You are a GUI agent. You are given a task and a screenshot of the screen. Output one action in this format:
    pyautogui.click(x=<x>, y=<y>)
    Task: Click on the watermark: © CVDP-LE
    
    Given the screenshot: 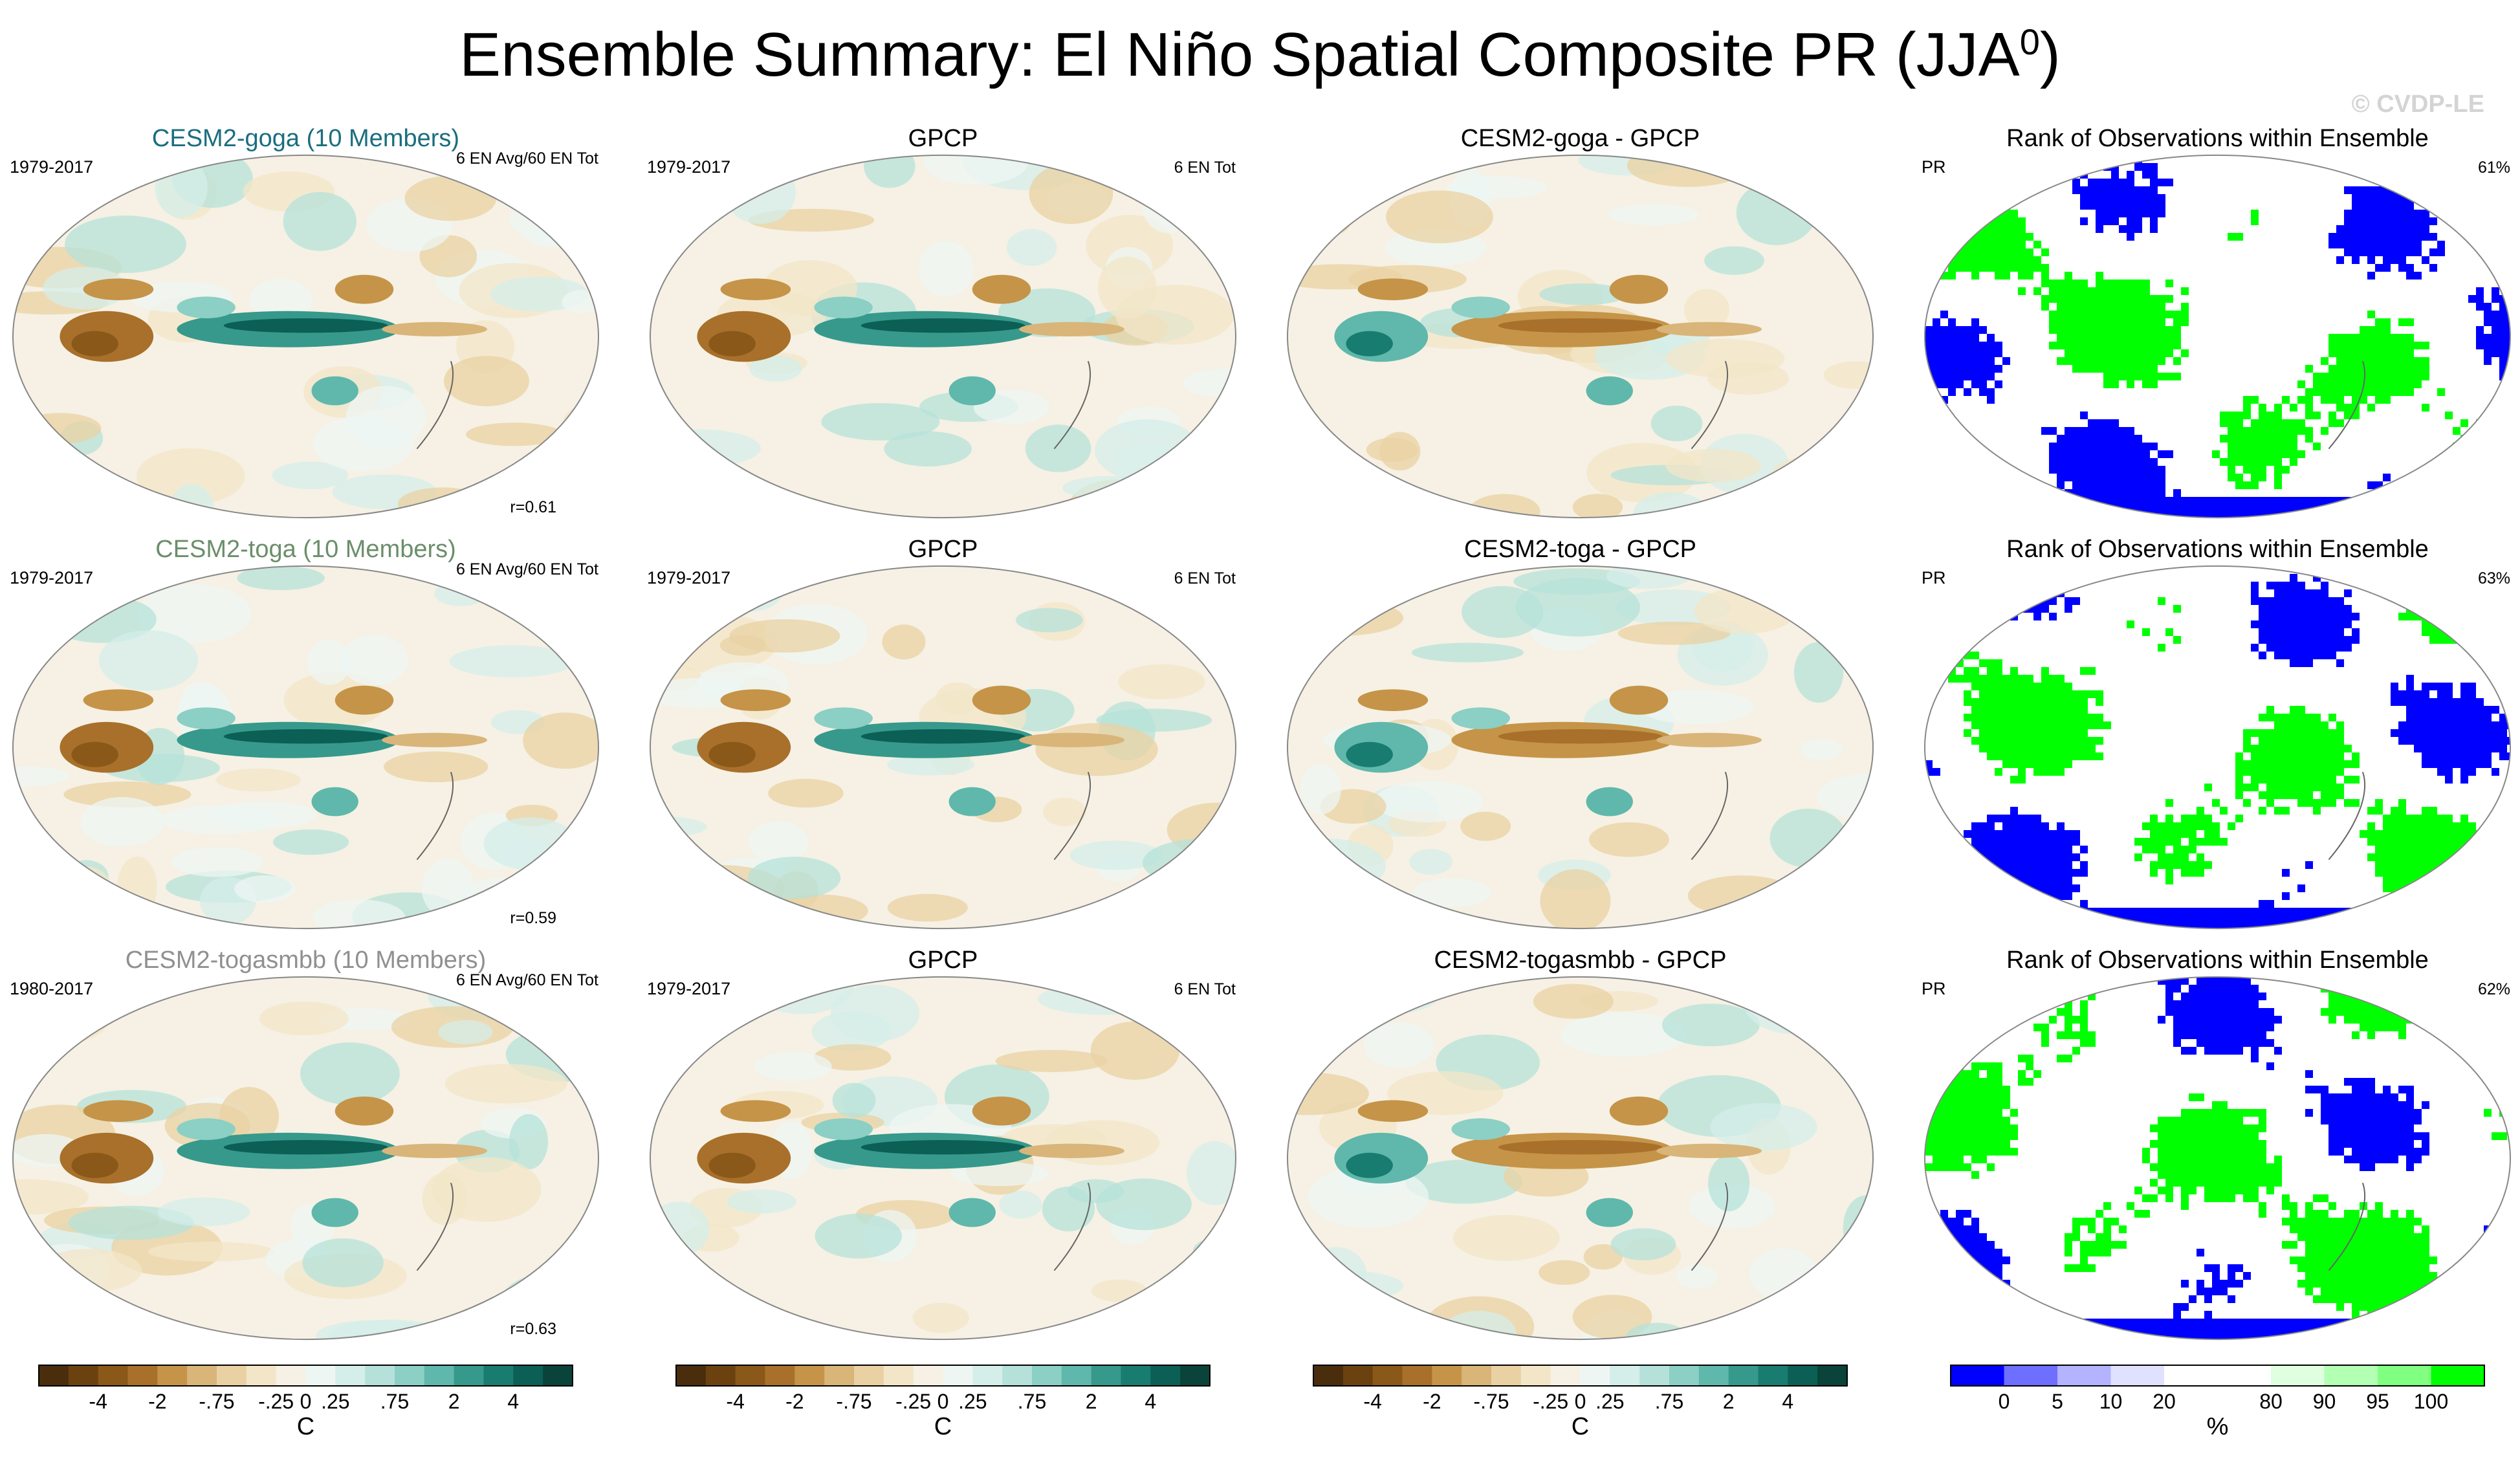 What is the action you would take?
    pyautogui.click(x=2417, y=104)
    